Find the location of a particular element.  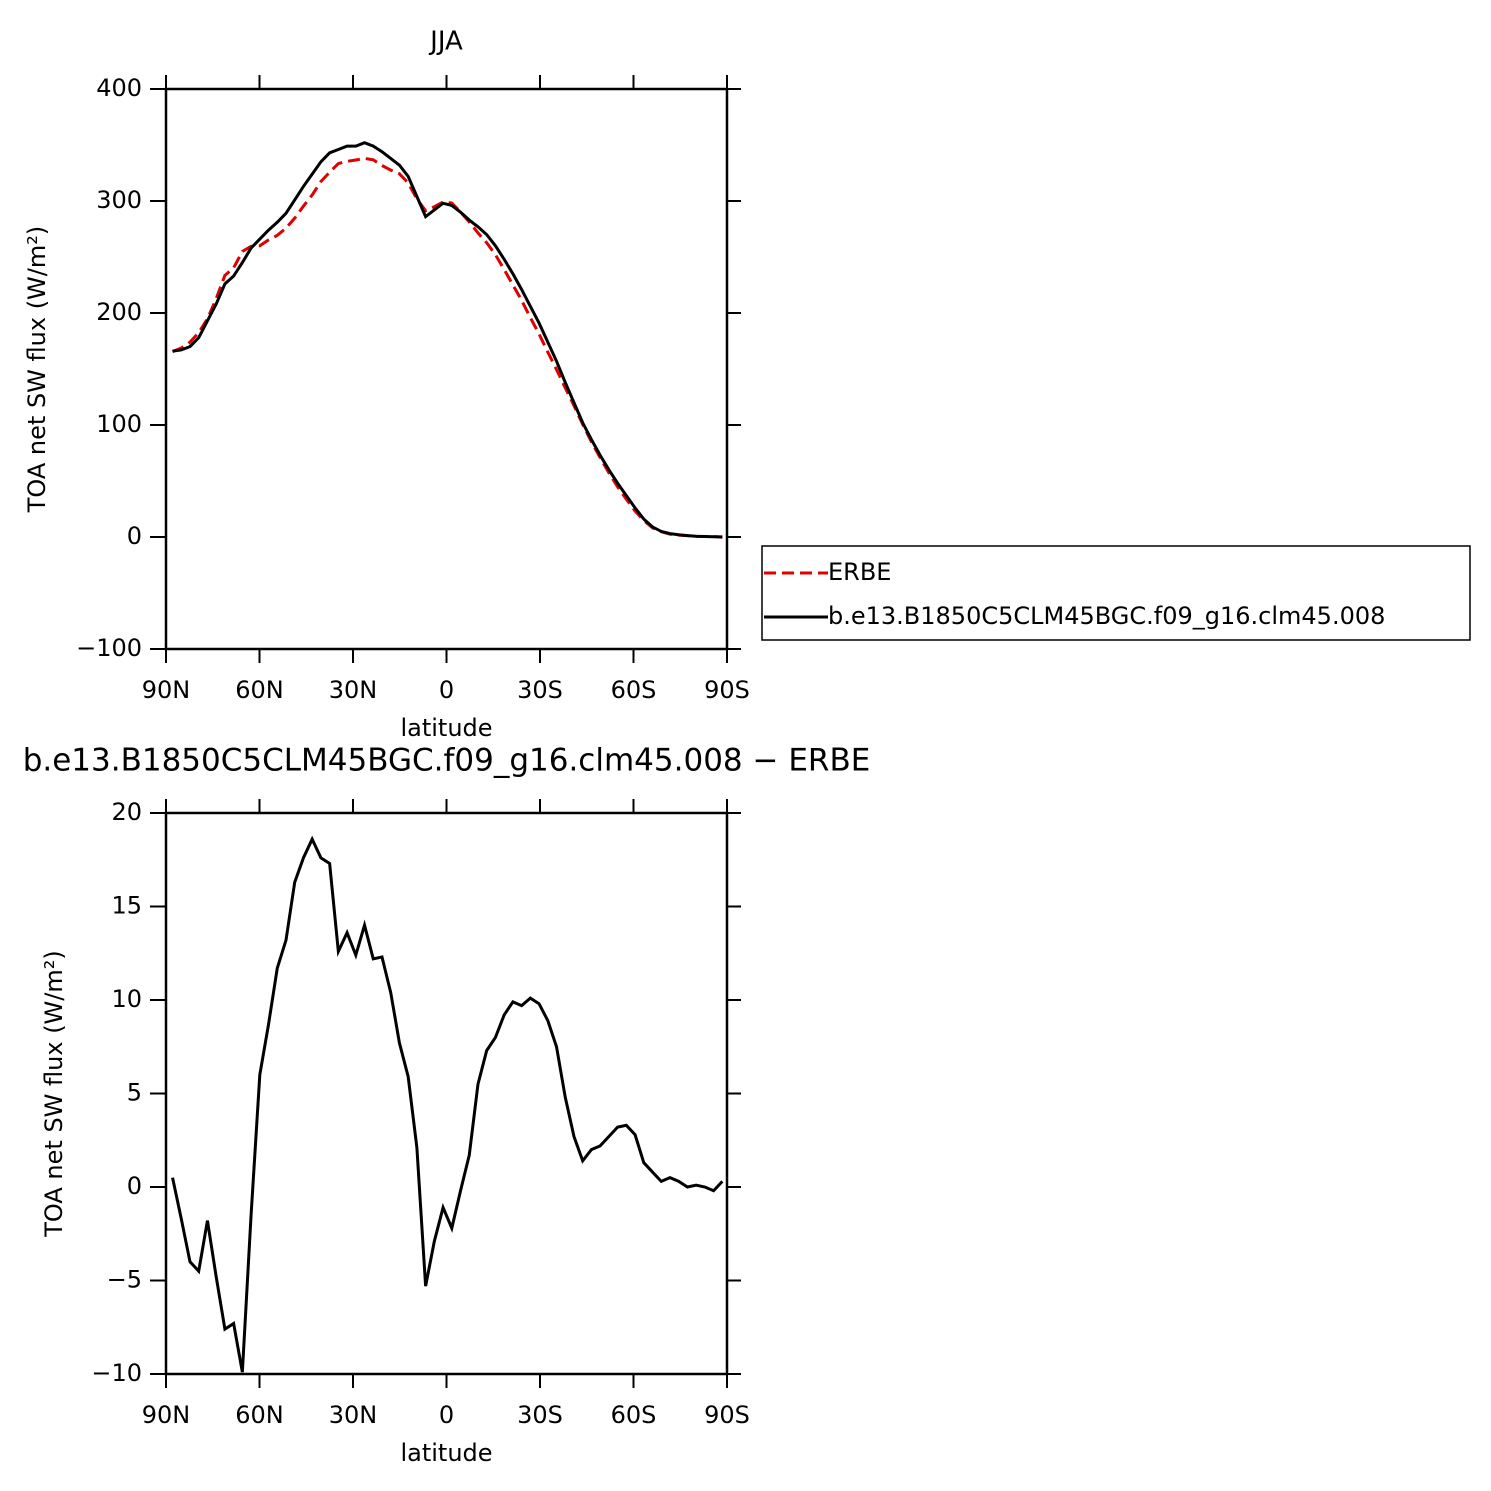

y-tick-label: 15 is located at coordinates (126, 906).